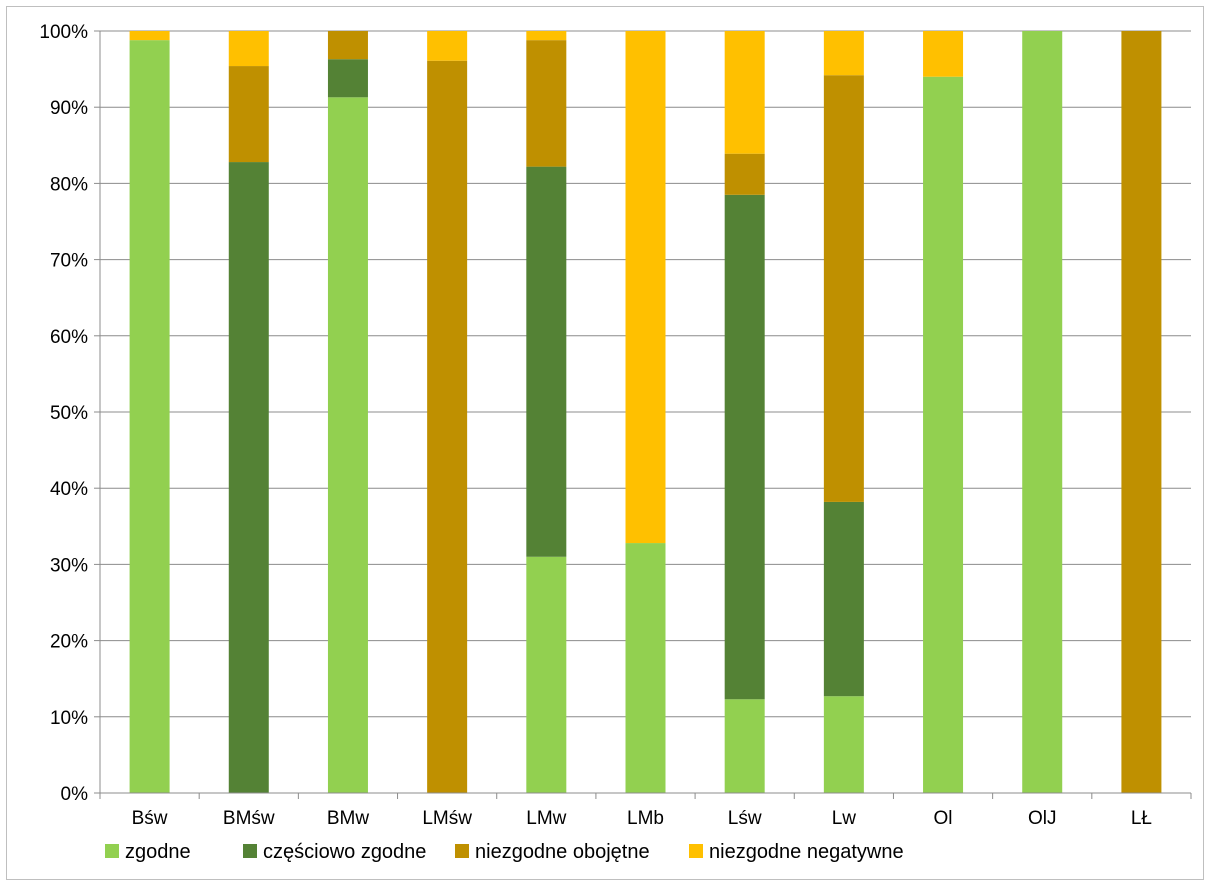  Describe the element at coordinates (745, 818) in the screenshot. I see `x-tick-label: Lśw` at that location.